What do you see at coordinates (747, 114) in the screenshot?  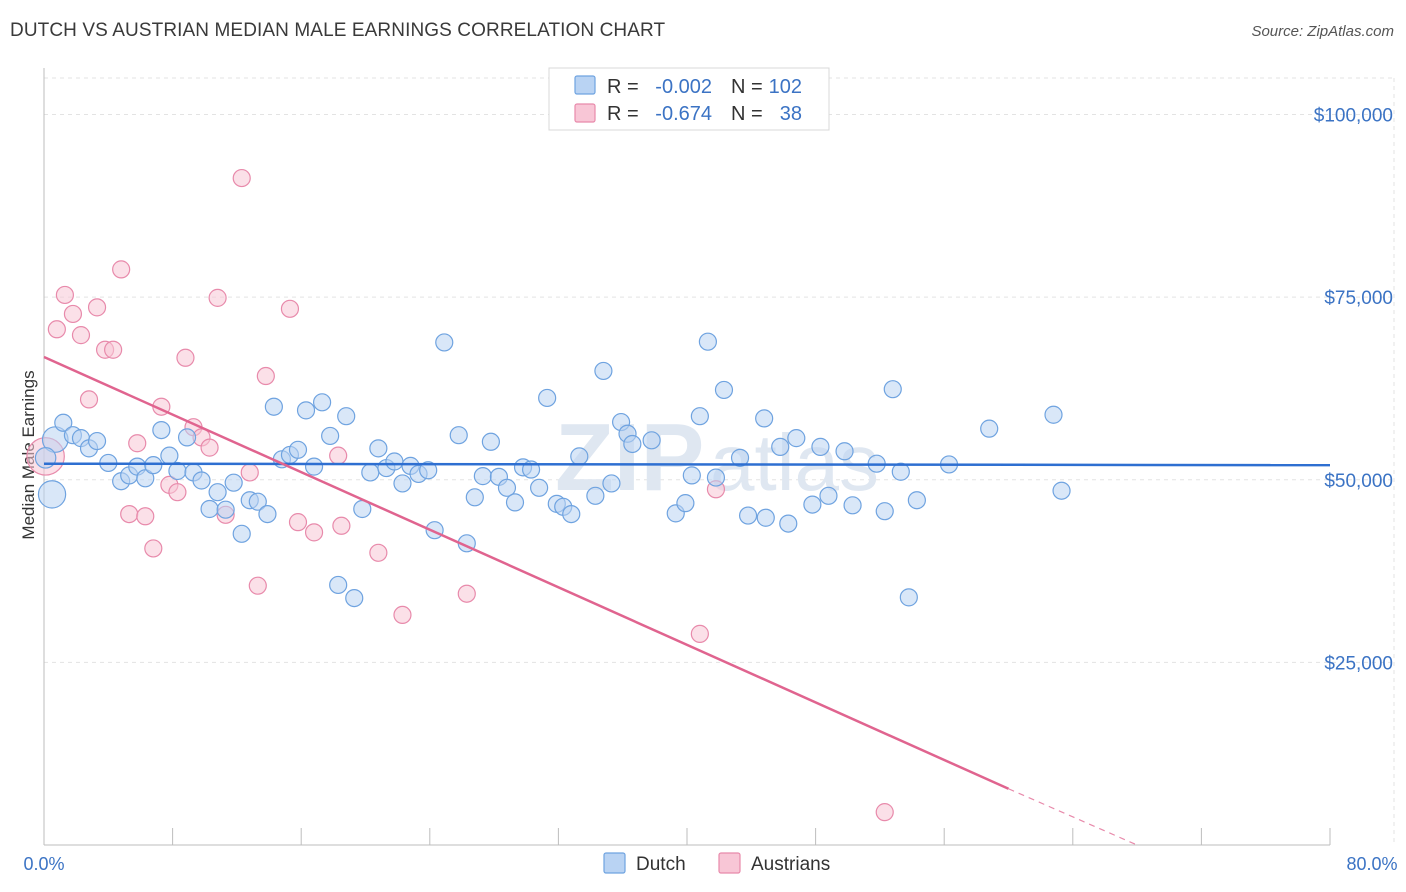 I see `legend-n-label-austrians: N =` at bounding box center [747, 114].